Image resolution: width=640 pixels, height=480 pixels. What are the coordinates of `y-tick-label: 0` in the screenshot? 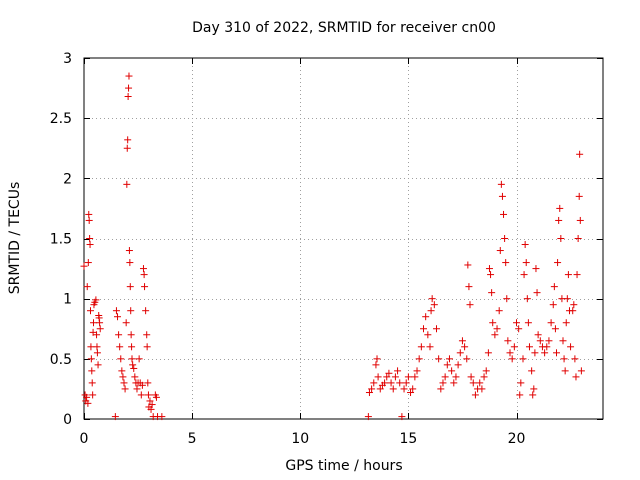 It's located at (67, 420).